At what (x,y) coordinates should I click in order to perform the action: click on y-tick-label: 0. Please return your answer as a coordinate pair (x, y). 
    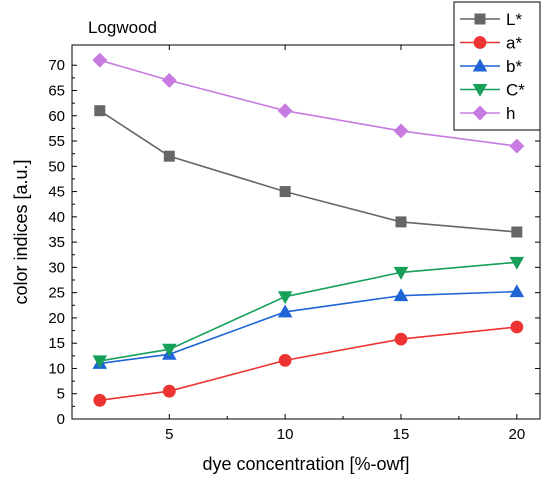
    Looking at the image, I should click on (61, 419).